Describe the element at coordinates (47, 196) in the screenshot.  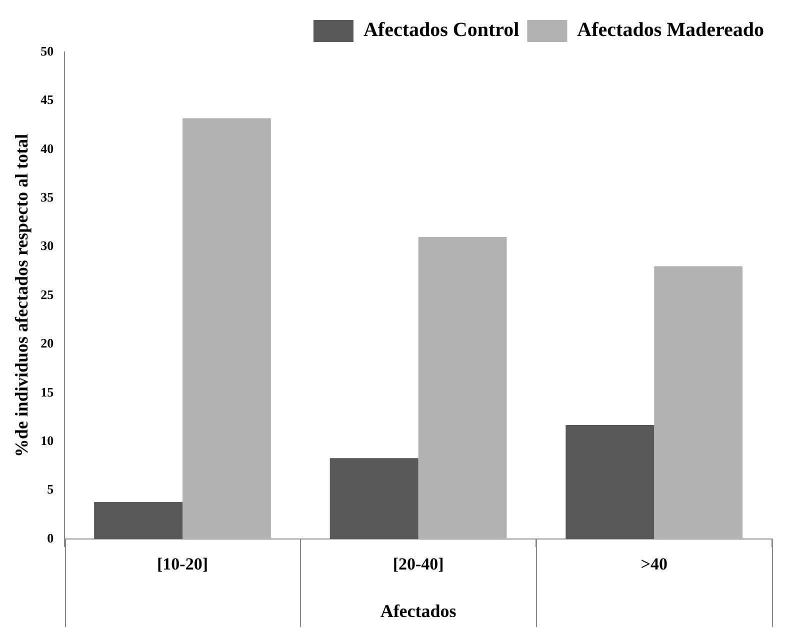
I see `y-tick-label: 35` at that location.